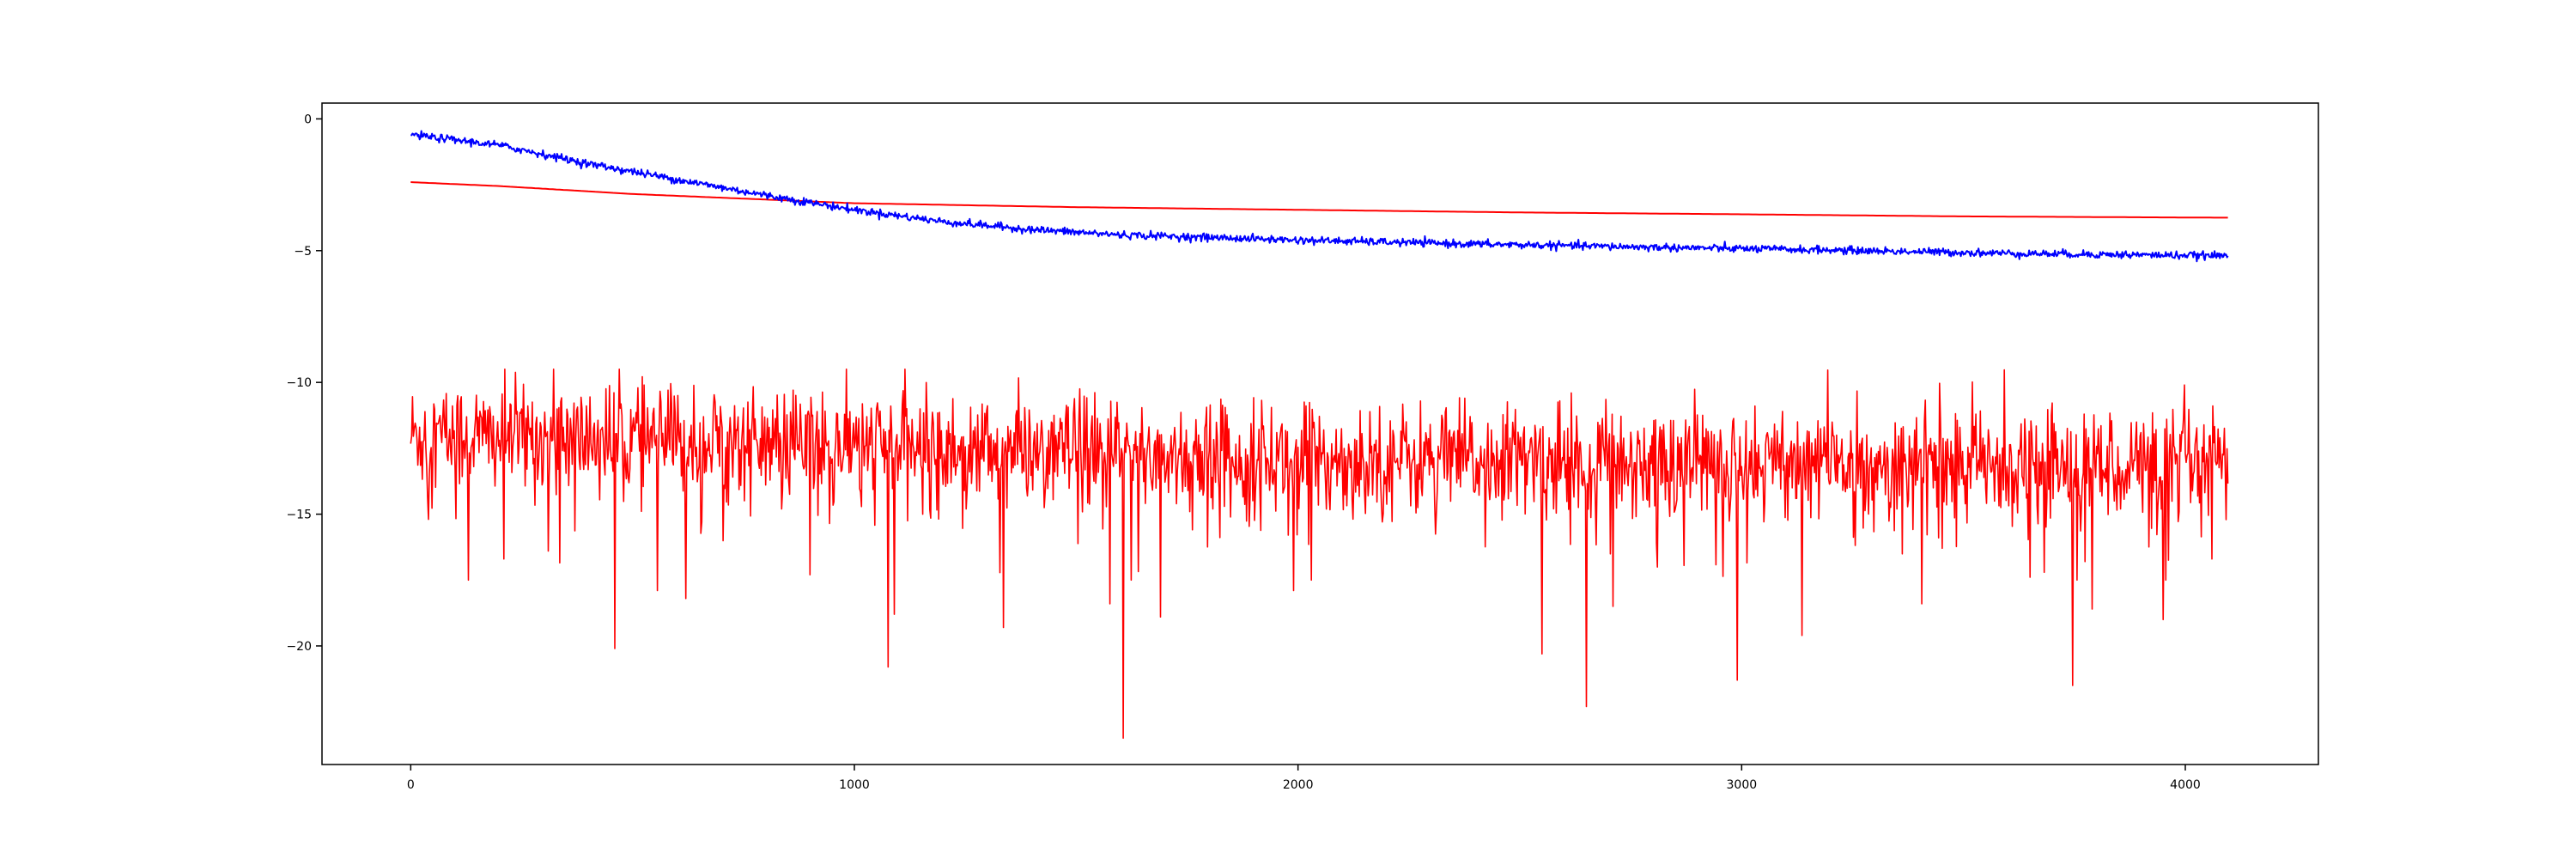  I want to click on y-tick-label: −15, so click(299, 516).